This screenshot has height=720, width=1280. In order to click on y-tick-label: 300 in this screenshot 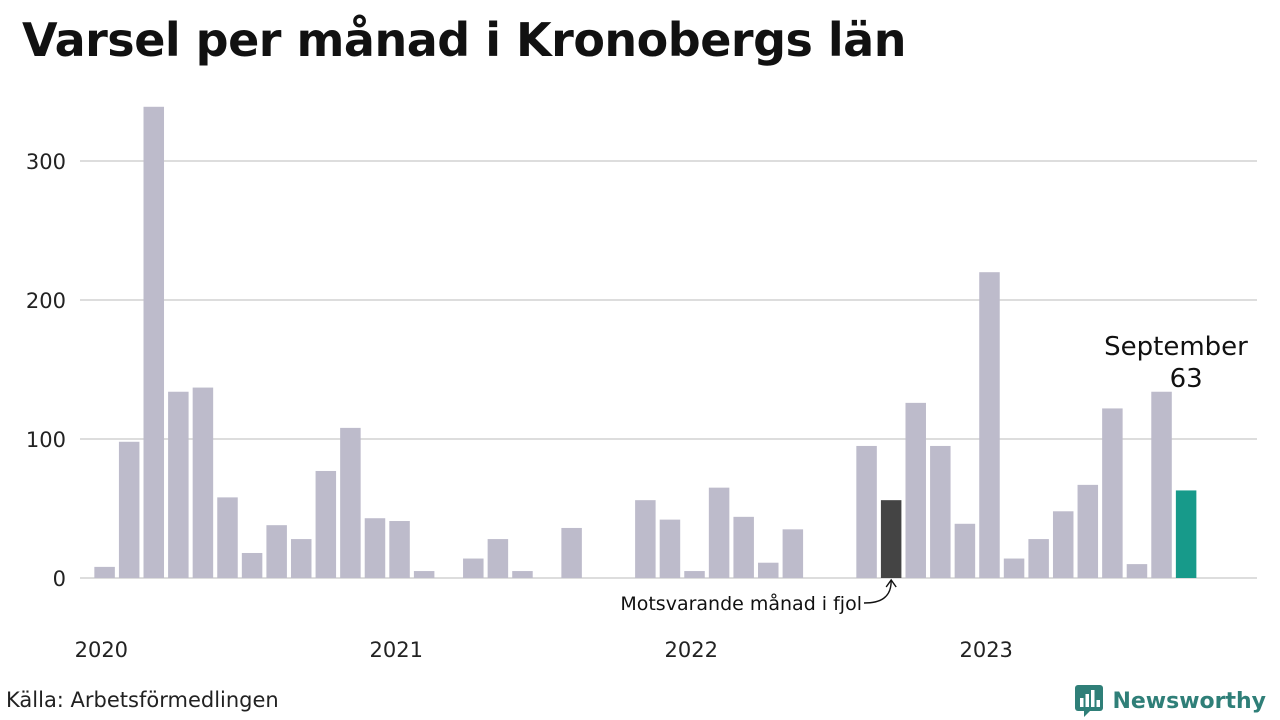, I will do `click(46, 162)`.